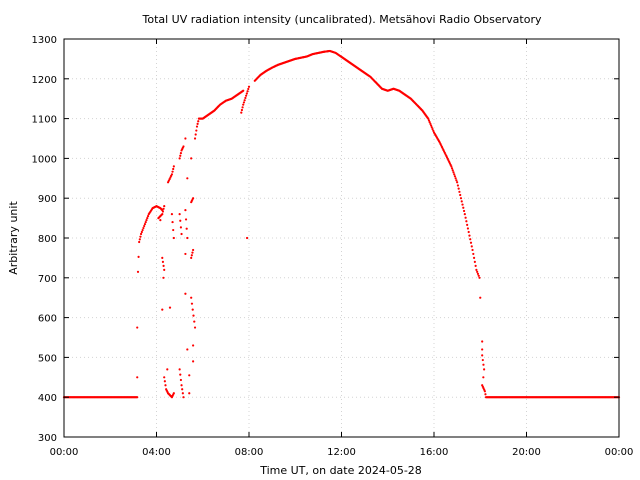  What do you see at coordinates (47, 438) in the screenshot?
I see `y-tick-label: 300` at bounding box center [47, 438].